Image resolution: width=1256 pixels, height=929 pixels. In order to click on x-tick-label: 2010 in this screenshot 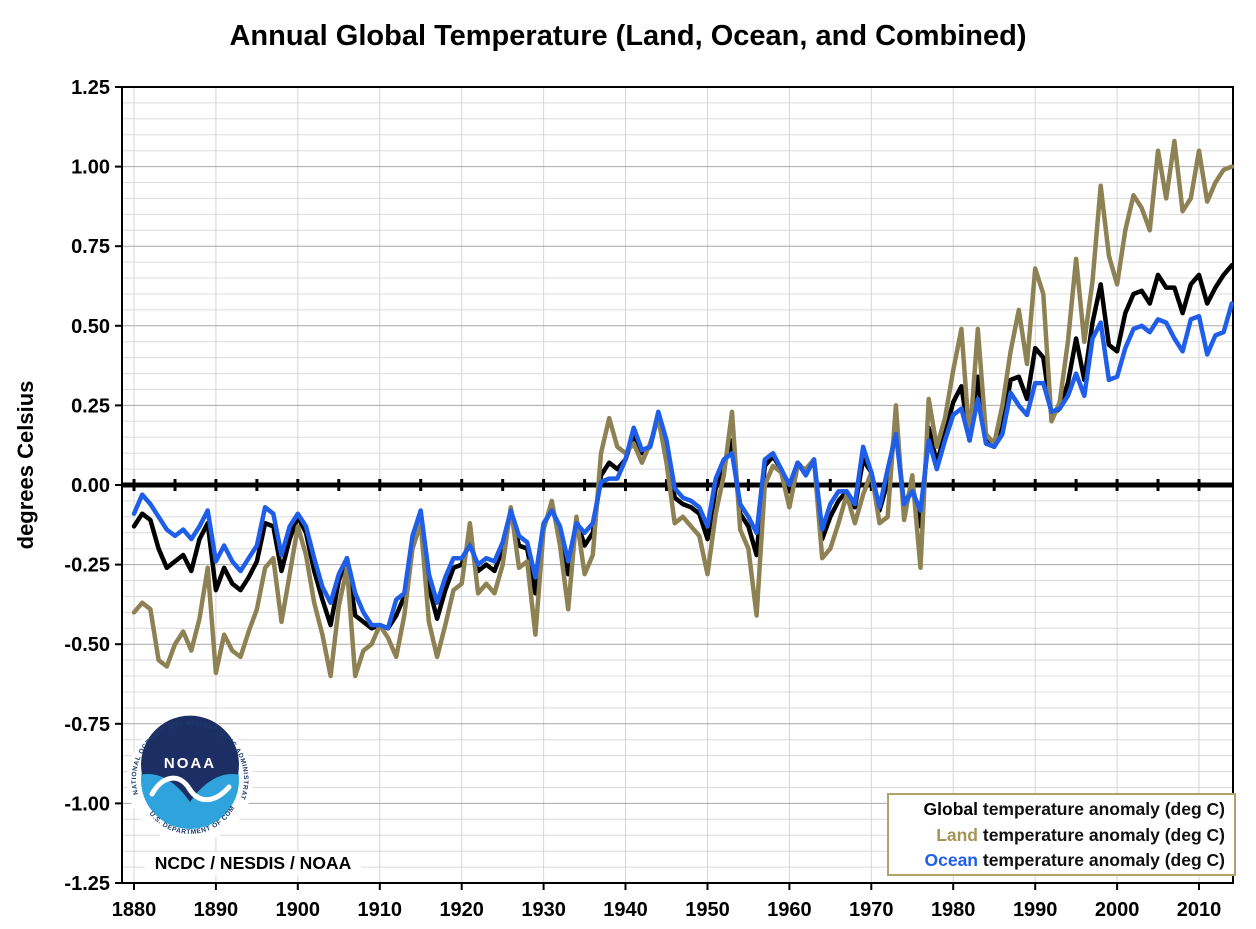, I will do `click(1199, 910)`.